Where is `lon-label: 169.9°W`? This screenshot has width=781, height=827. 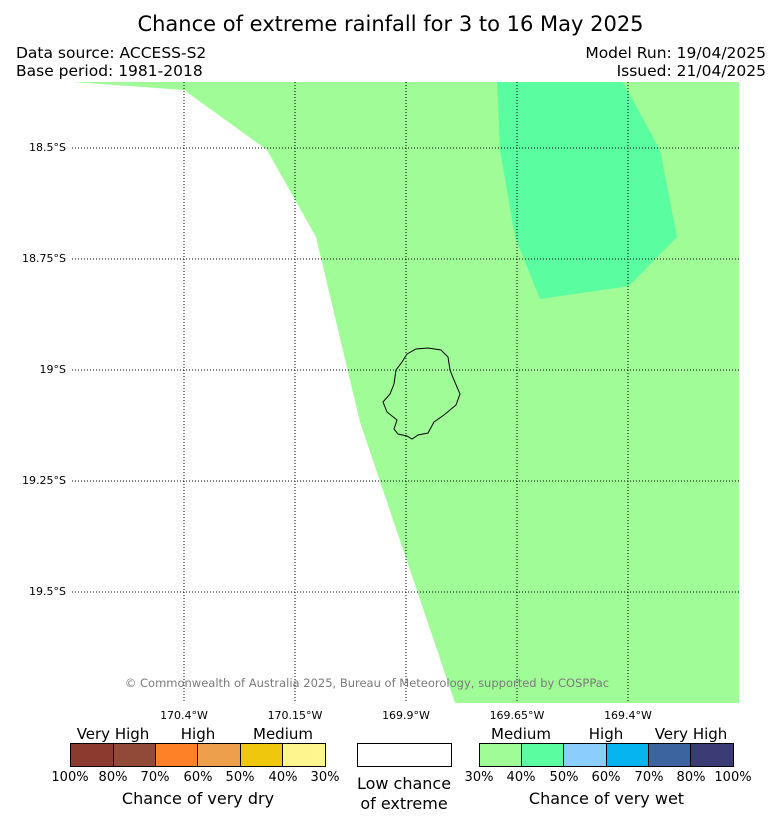 lon-label: 169.9°W is located at coordinates (406, 715).